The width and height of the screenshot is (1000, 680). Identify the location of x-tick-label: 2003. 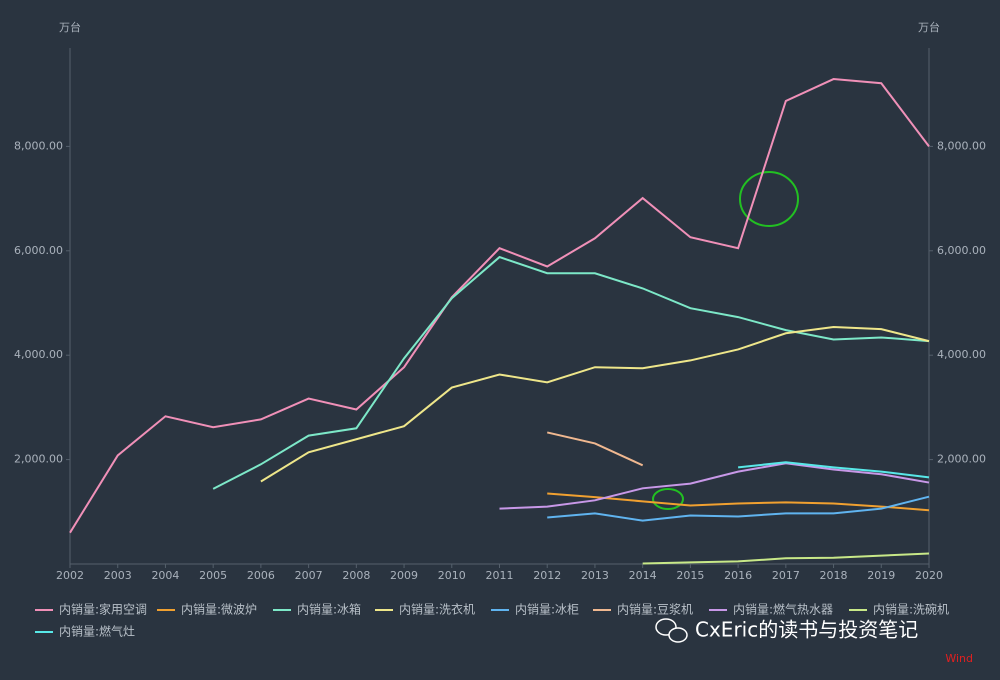
(118, 575).